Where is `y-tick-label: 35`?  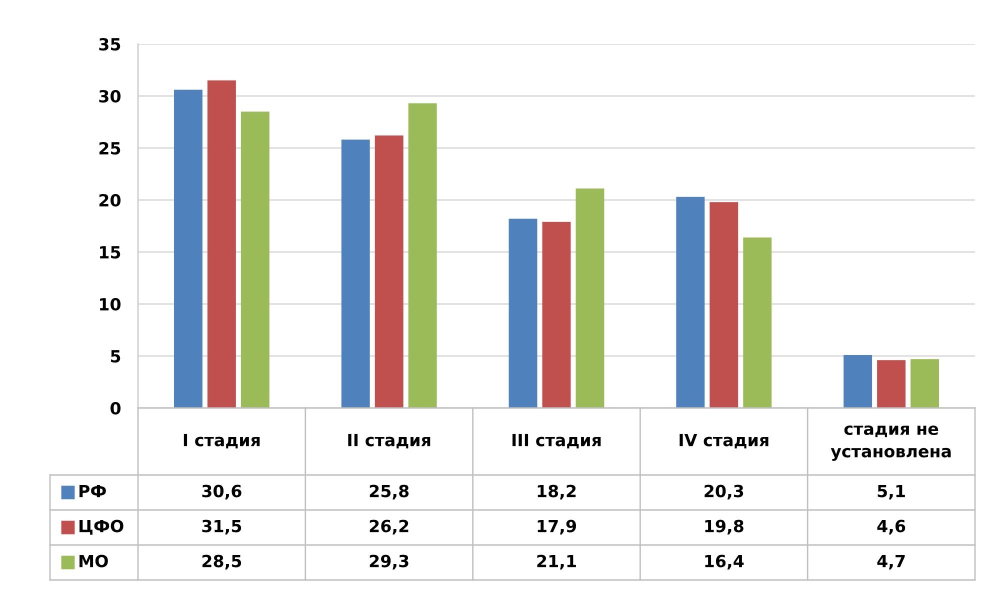 y-tick-label: 35 is located at coordinates (109, 44).